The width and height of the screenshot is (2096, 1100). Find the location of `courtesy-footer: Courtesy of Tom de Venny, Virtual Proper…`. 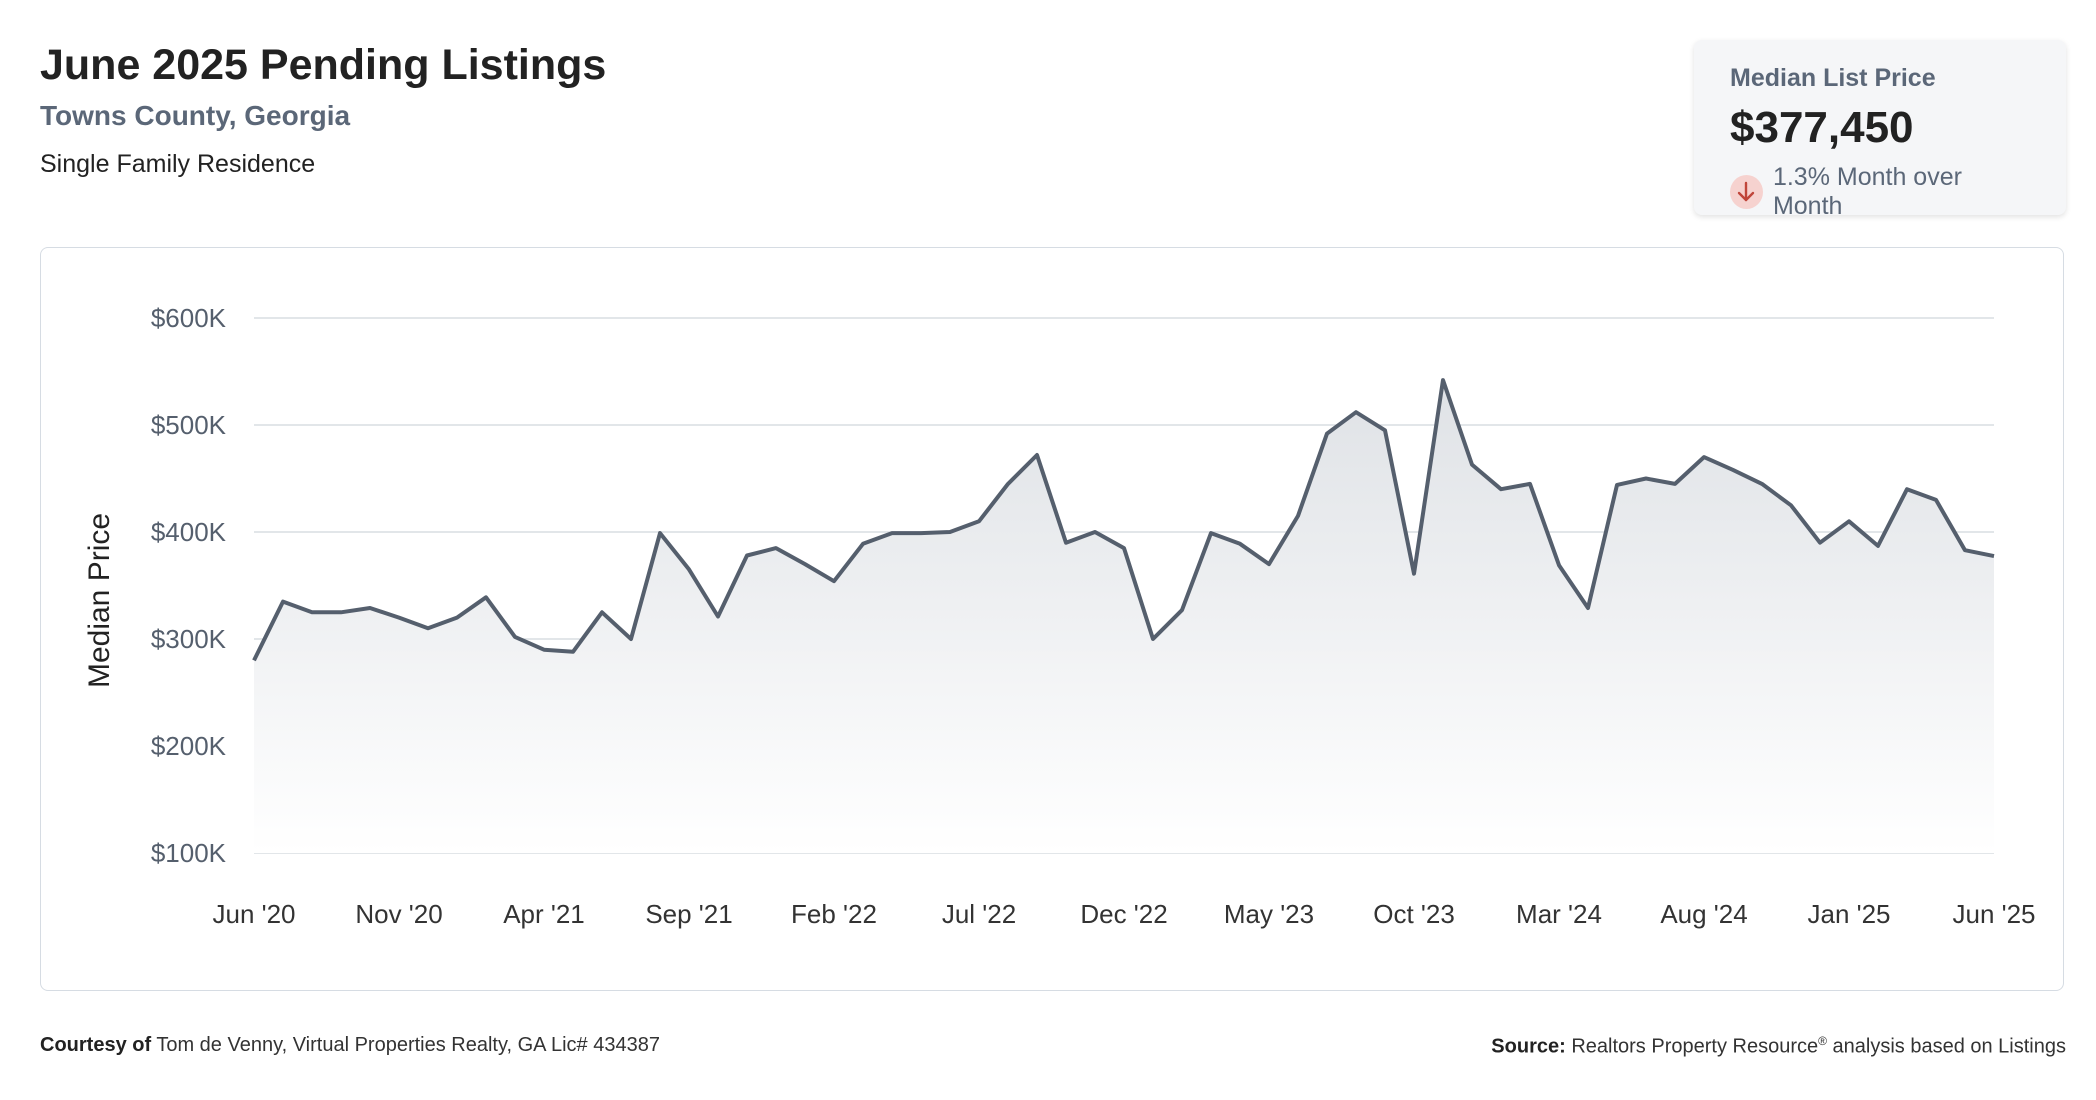

courtesy-footer: Courtesy of Tom de Venny, Virtual Proper… is located at coordinates (350, 1045).